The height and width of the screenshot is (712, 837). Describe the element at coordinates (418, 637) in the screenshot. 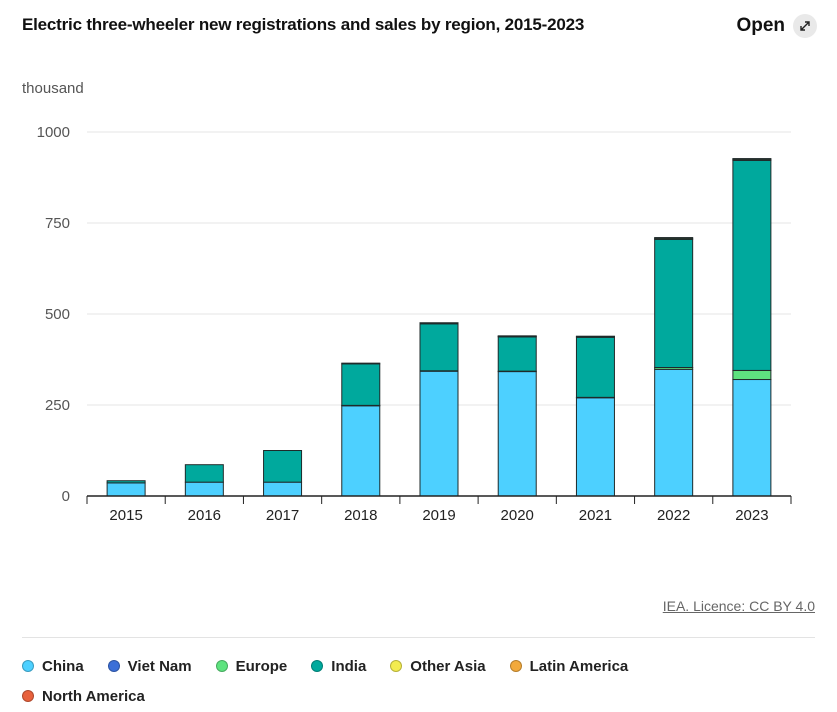

I see `legend-divider` at that location.